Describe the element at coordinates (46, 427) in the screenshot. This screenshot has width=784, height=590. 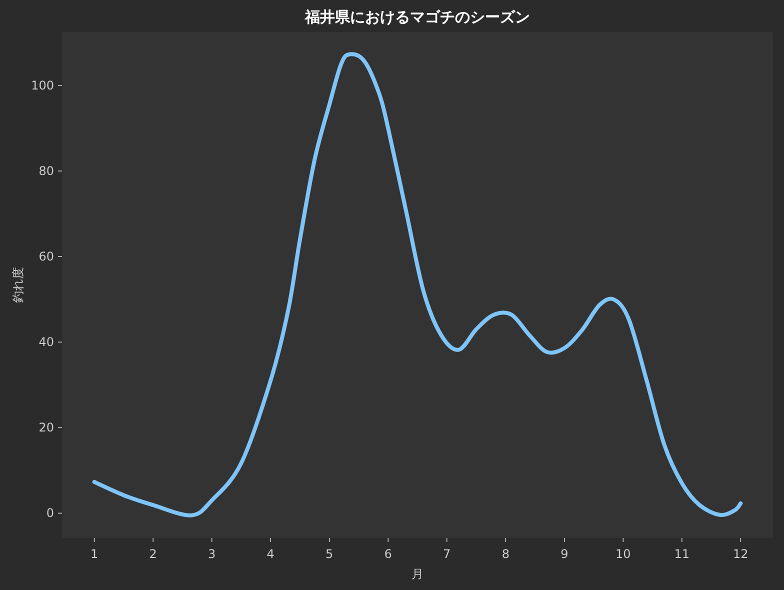
I see `y-tick-label: 20` at that location.